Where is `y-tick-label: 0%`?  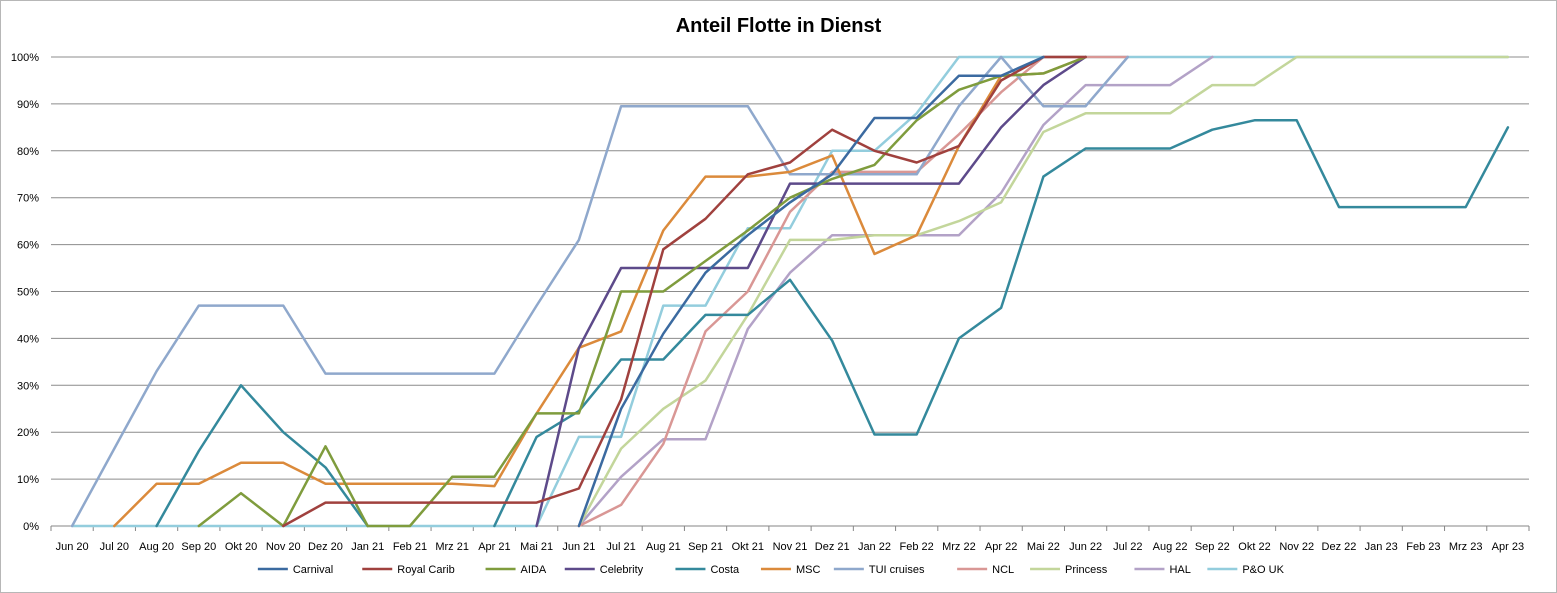
y-tick-label: 0% is located at coordinates (31, 527).